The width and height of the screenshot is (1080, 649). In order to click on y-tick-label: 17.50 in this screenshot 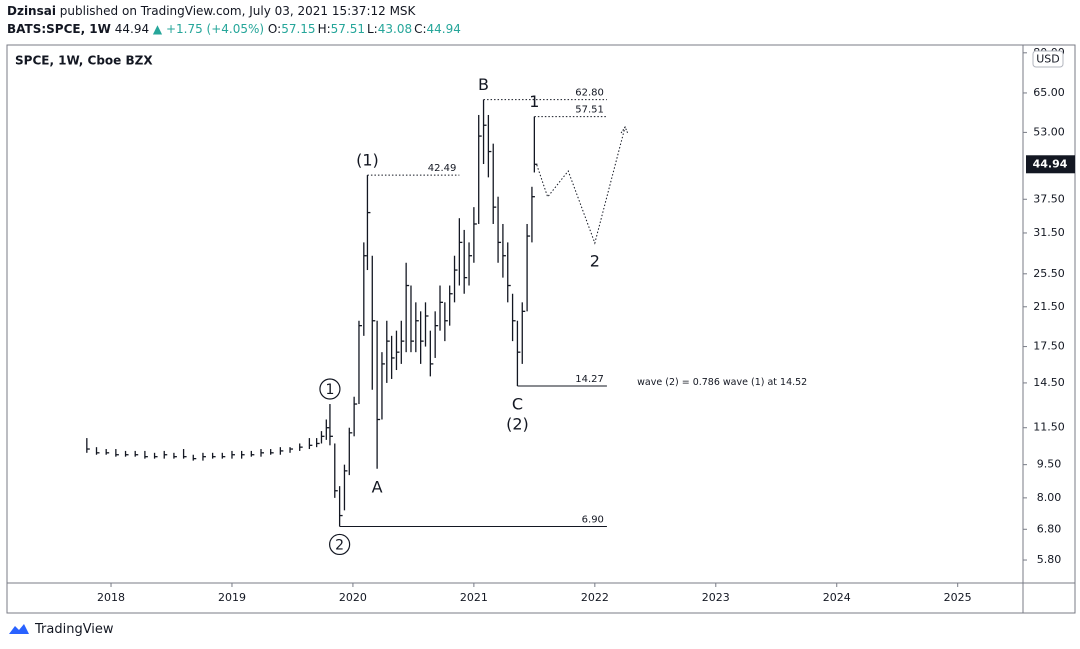, I will do `click(1049, 346)`.